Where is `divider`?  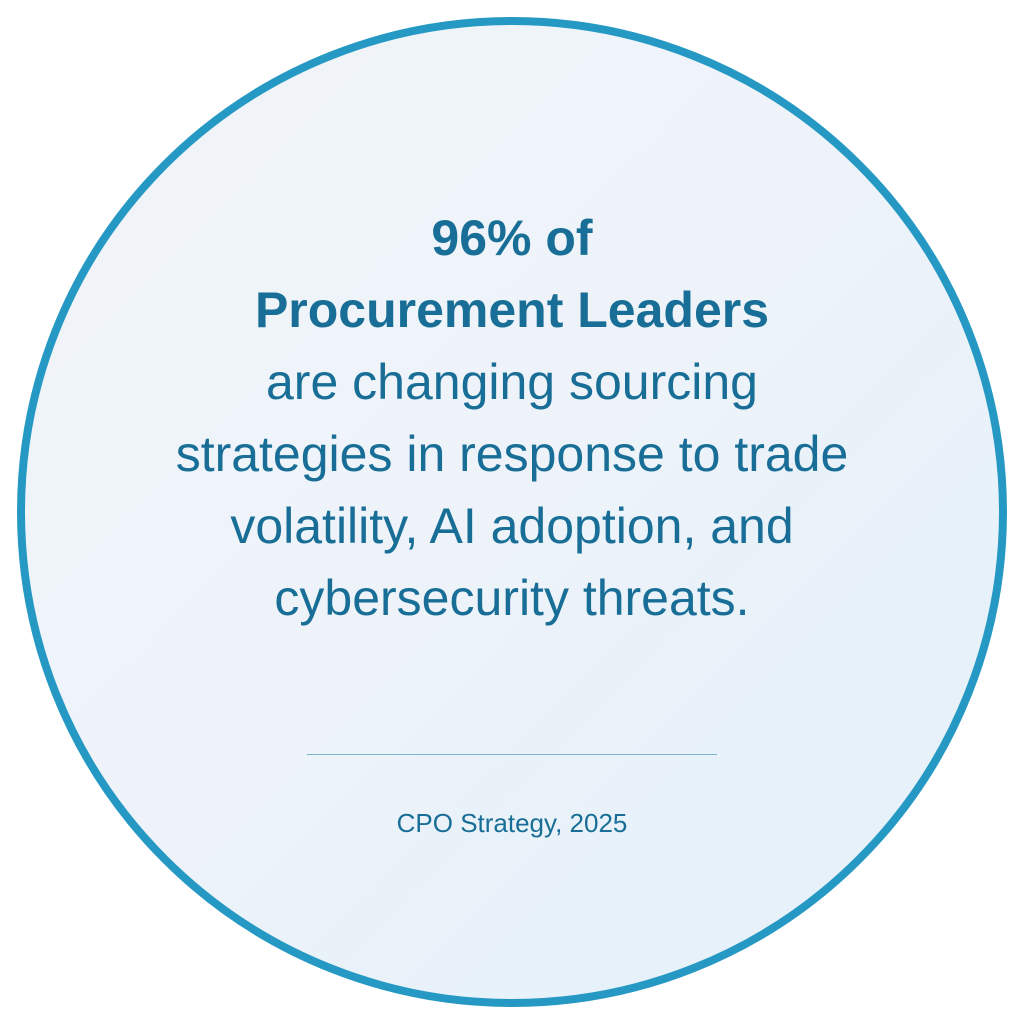
divider is located at coordinates (512, 754).